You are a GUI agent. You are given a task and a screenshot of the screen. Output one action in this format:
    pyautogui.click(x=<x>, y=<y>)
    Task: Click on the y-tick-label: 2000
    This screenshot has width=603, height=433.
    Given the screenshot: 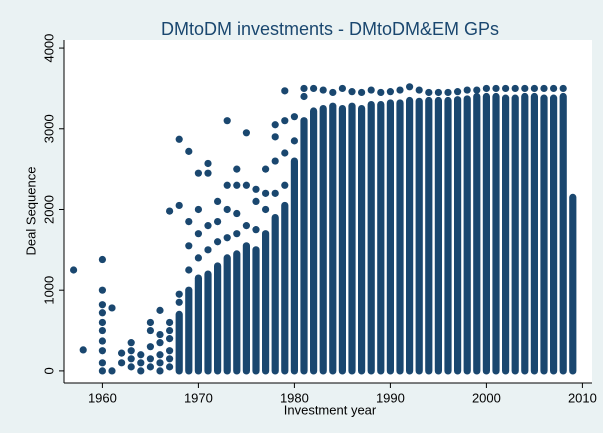 What is the action you would take?
    pyautogui.click(x=48, y=209)
    